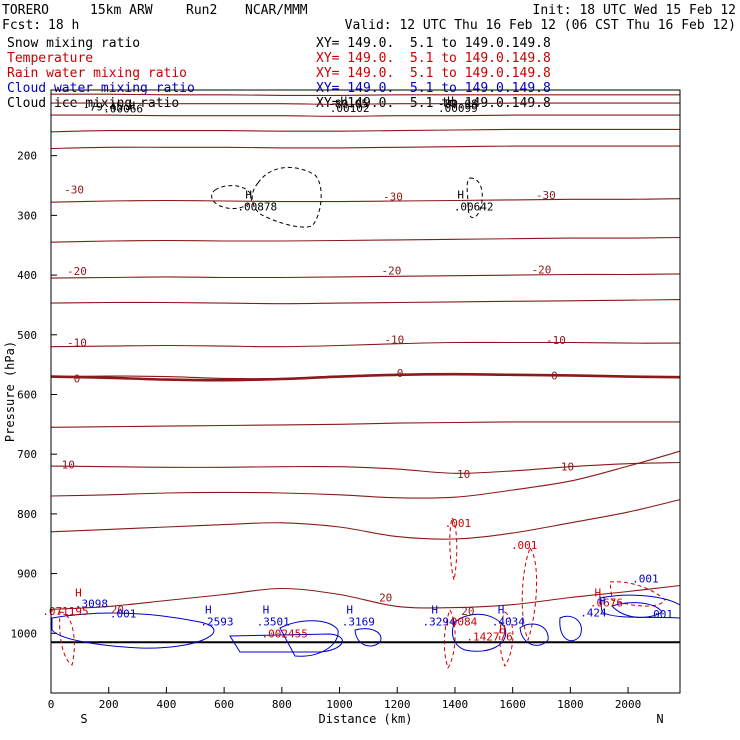 This screenshot has height=740, width=740. Describe the element at coordinates (606, 602) in the screenshot. I see `contour-label: .0676` at that location.